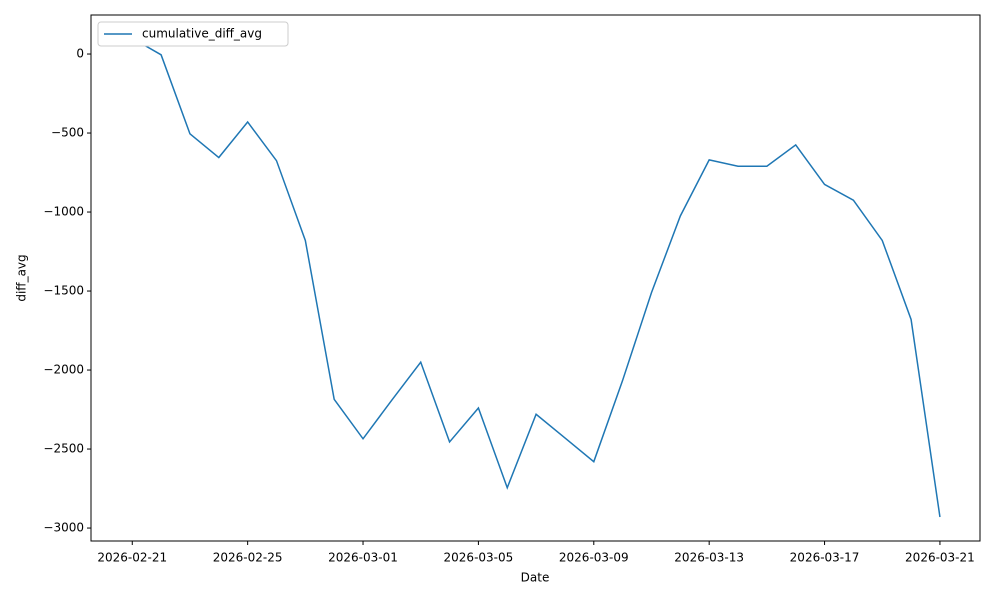 This screenshot has width=1000, height=600. I want to click on x-tick-label: 2026-03-09, so click(594, 558).